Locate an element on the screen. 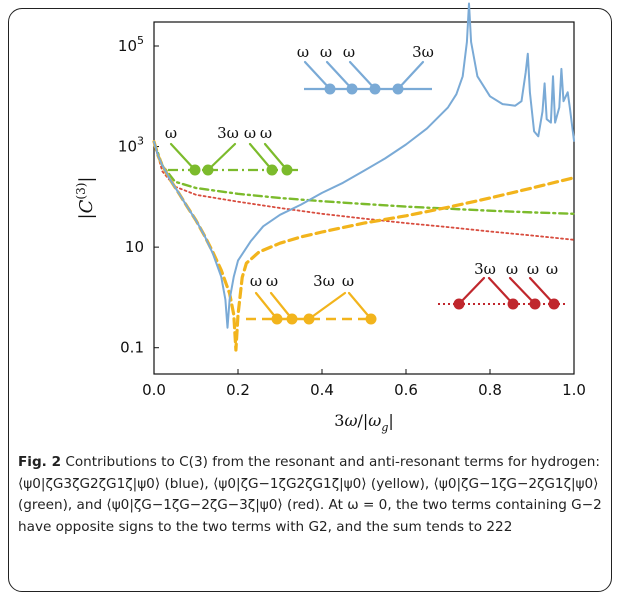 This screenshot has width=624, height=602. y-tick-label: 10⁵ is located at coordinates (131, 44).